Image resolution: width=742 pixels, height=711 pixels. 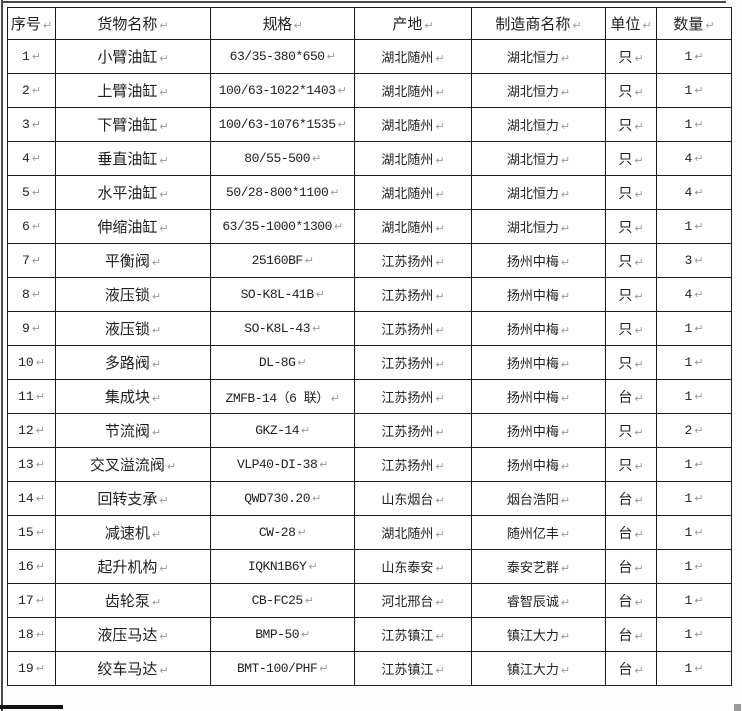 What do you see at coordinates (31, 362) in the screenshot?
I see `cell-no: 10 ↵` at bounding box center [31, 362].